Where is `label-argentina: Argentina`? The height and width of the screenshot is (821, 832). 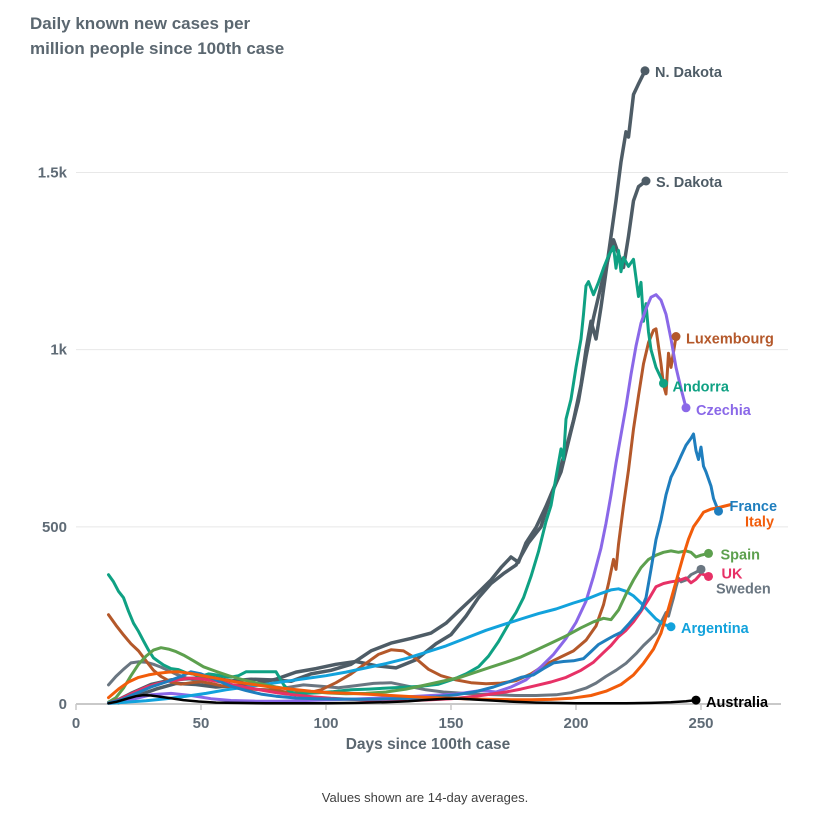
label-argentina: Argentina is located at coordinates (715, 629).